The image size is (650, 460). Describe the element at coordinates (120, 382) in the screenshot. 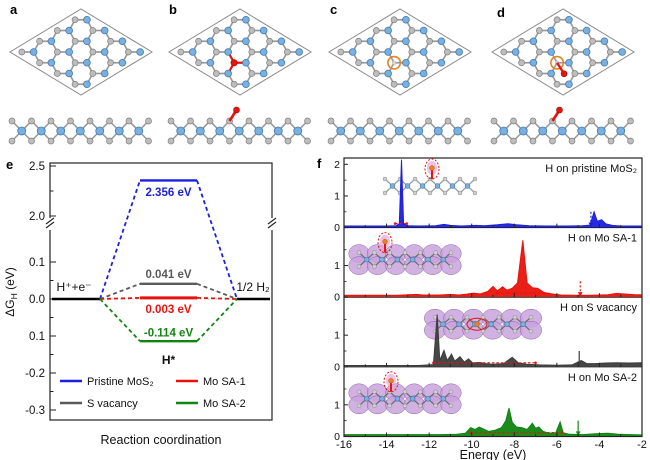

I see `legend-label: Pristine MoS₂` at that location.